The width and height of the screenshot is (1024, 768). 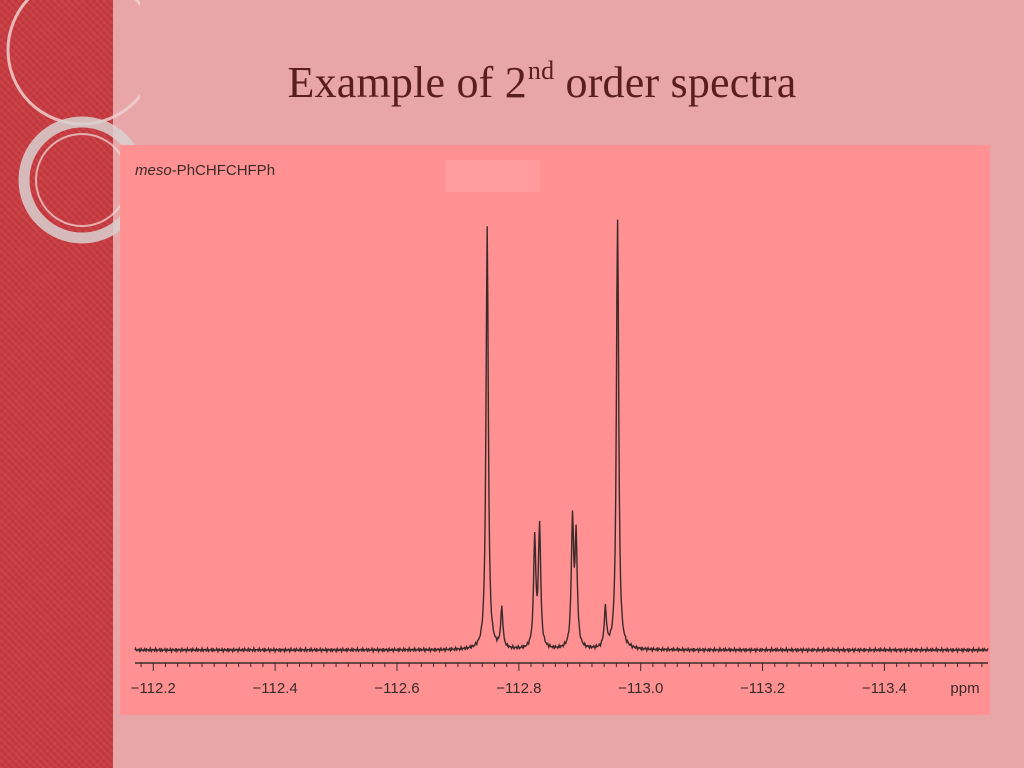 I want to click on x-tick-label: −112.4, so click(x=275, y=688).